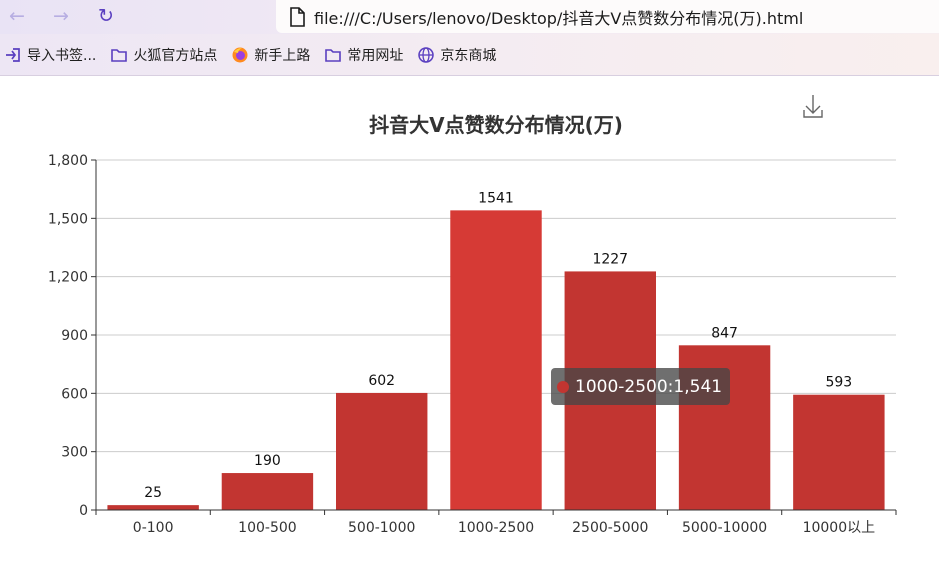 This screenshot has width=939, height=571. I want to click on x-tick-label: 5000-10000, so click(724, 528).